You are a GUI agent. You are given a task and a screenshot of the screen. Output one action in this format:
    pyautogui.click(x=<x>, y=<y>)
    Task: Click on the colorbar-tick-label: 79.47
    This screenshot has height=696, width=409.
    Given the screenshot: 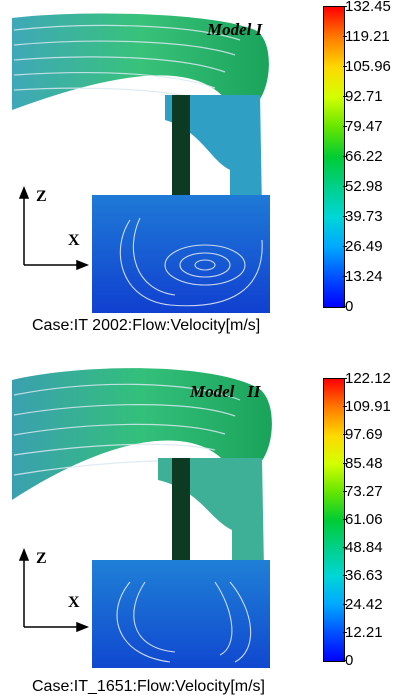 What is the action you would take?
    pyautogui.click(x=364, y=126)
    